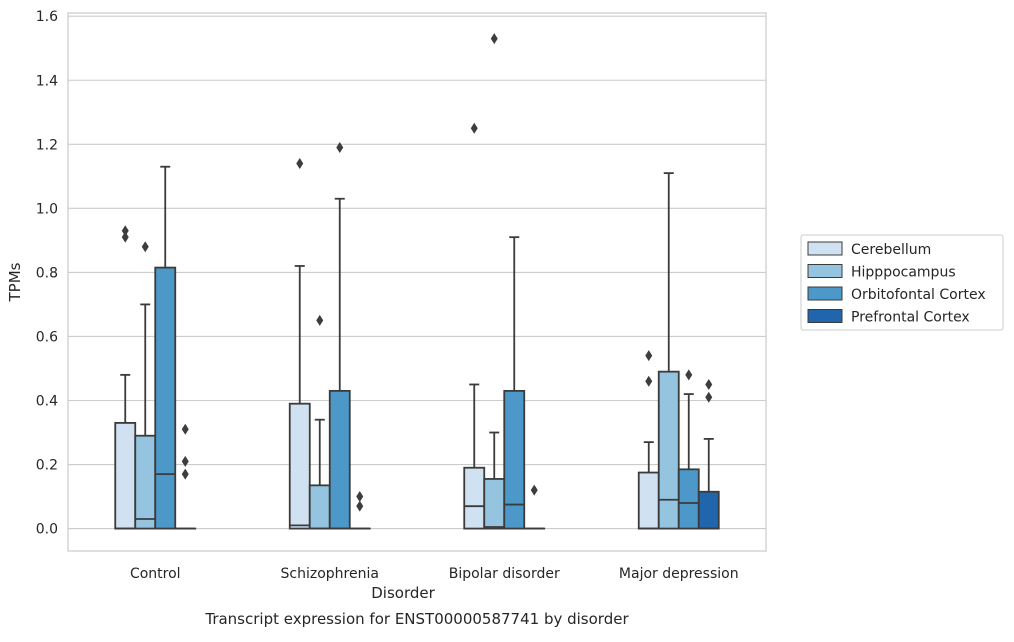 This screenshot has width=1014, height=642. Describe the element at coordinates (330, 574) in the screenshot. I see `x-tick-label: Schizophrenia` at that location.